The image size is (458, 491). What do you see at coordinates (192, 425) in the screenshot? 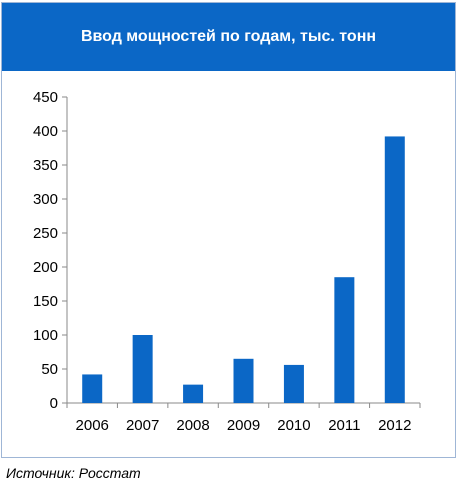
I see `x-tick-label: 2008` at bounding box center [192, 425].